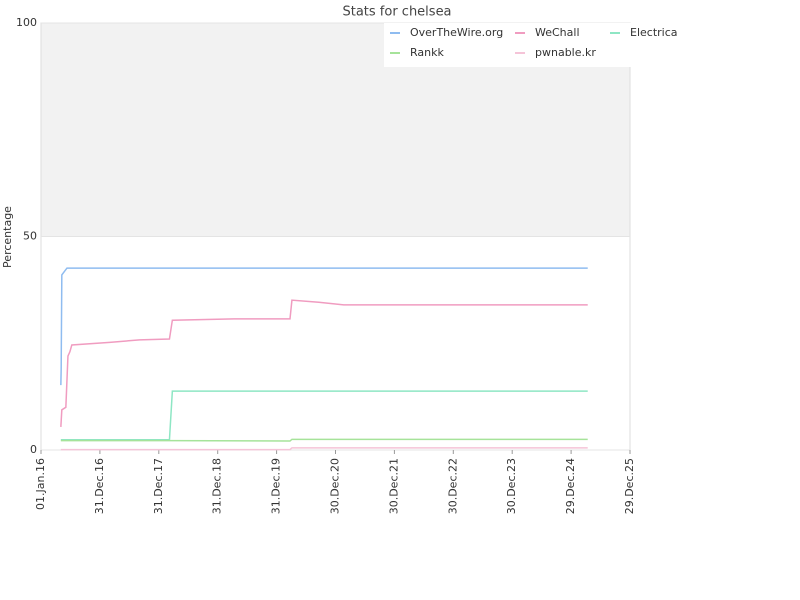 Image resolution: width=800 pixels, height=600 pixels. What do you see at coordinates (452, 486) in the screenshot?
I see `x-tick-label: 30.Dec.22` at bounding box center [452, 486].